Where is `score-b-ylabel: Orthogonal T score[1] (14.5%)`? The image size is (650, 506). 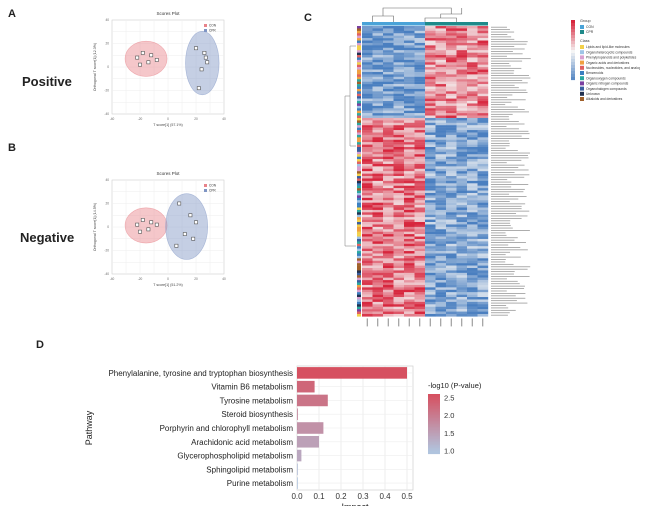 score-b-ylabel: Orthogonal T score[1] (14.5%) is located at coordinates (95, 227).